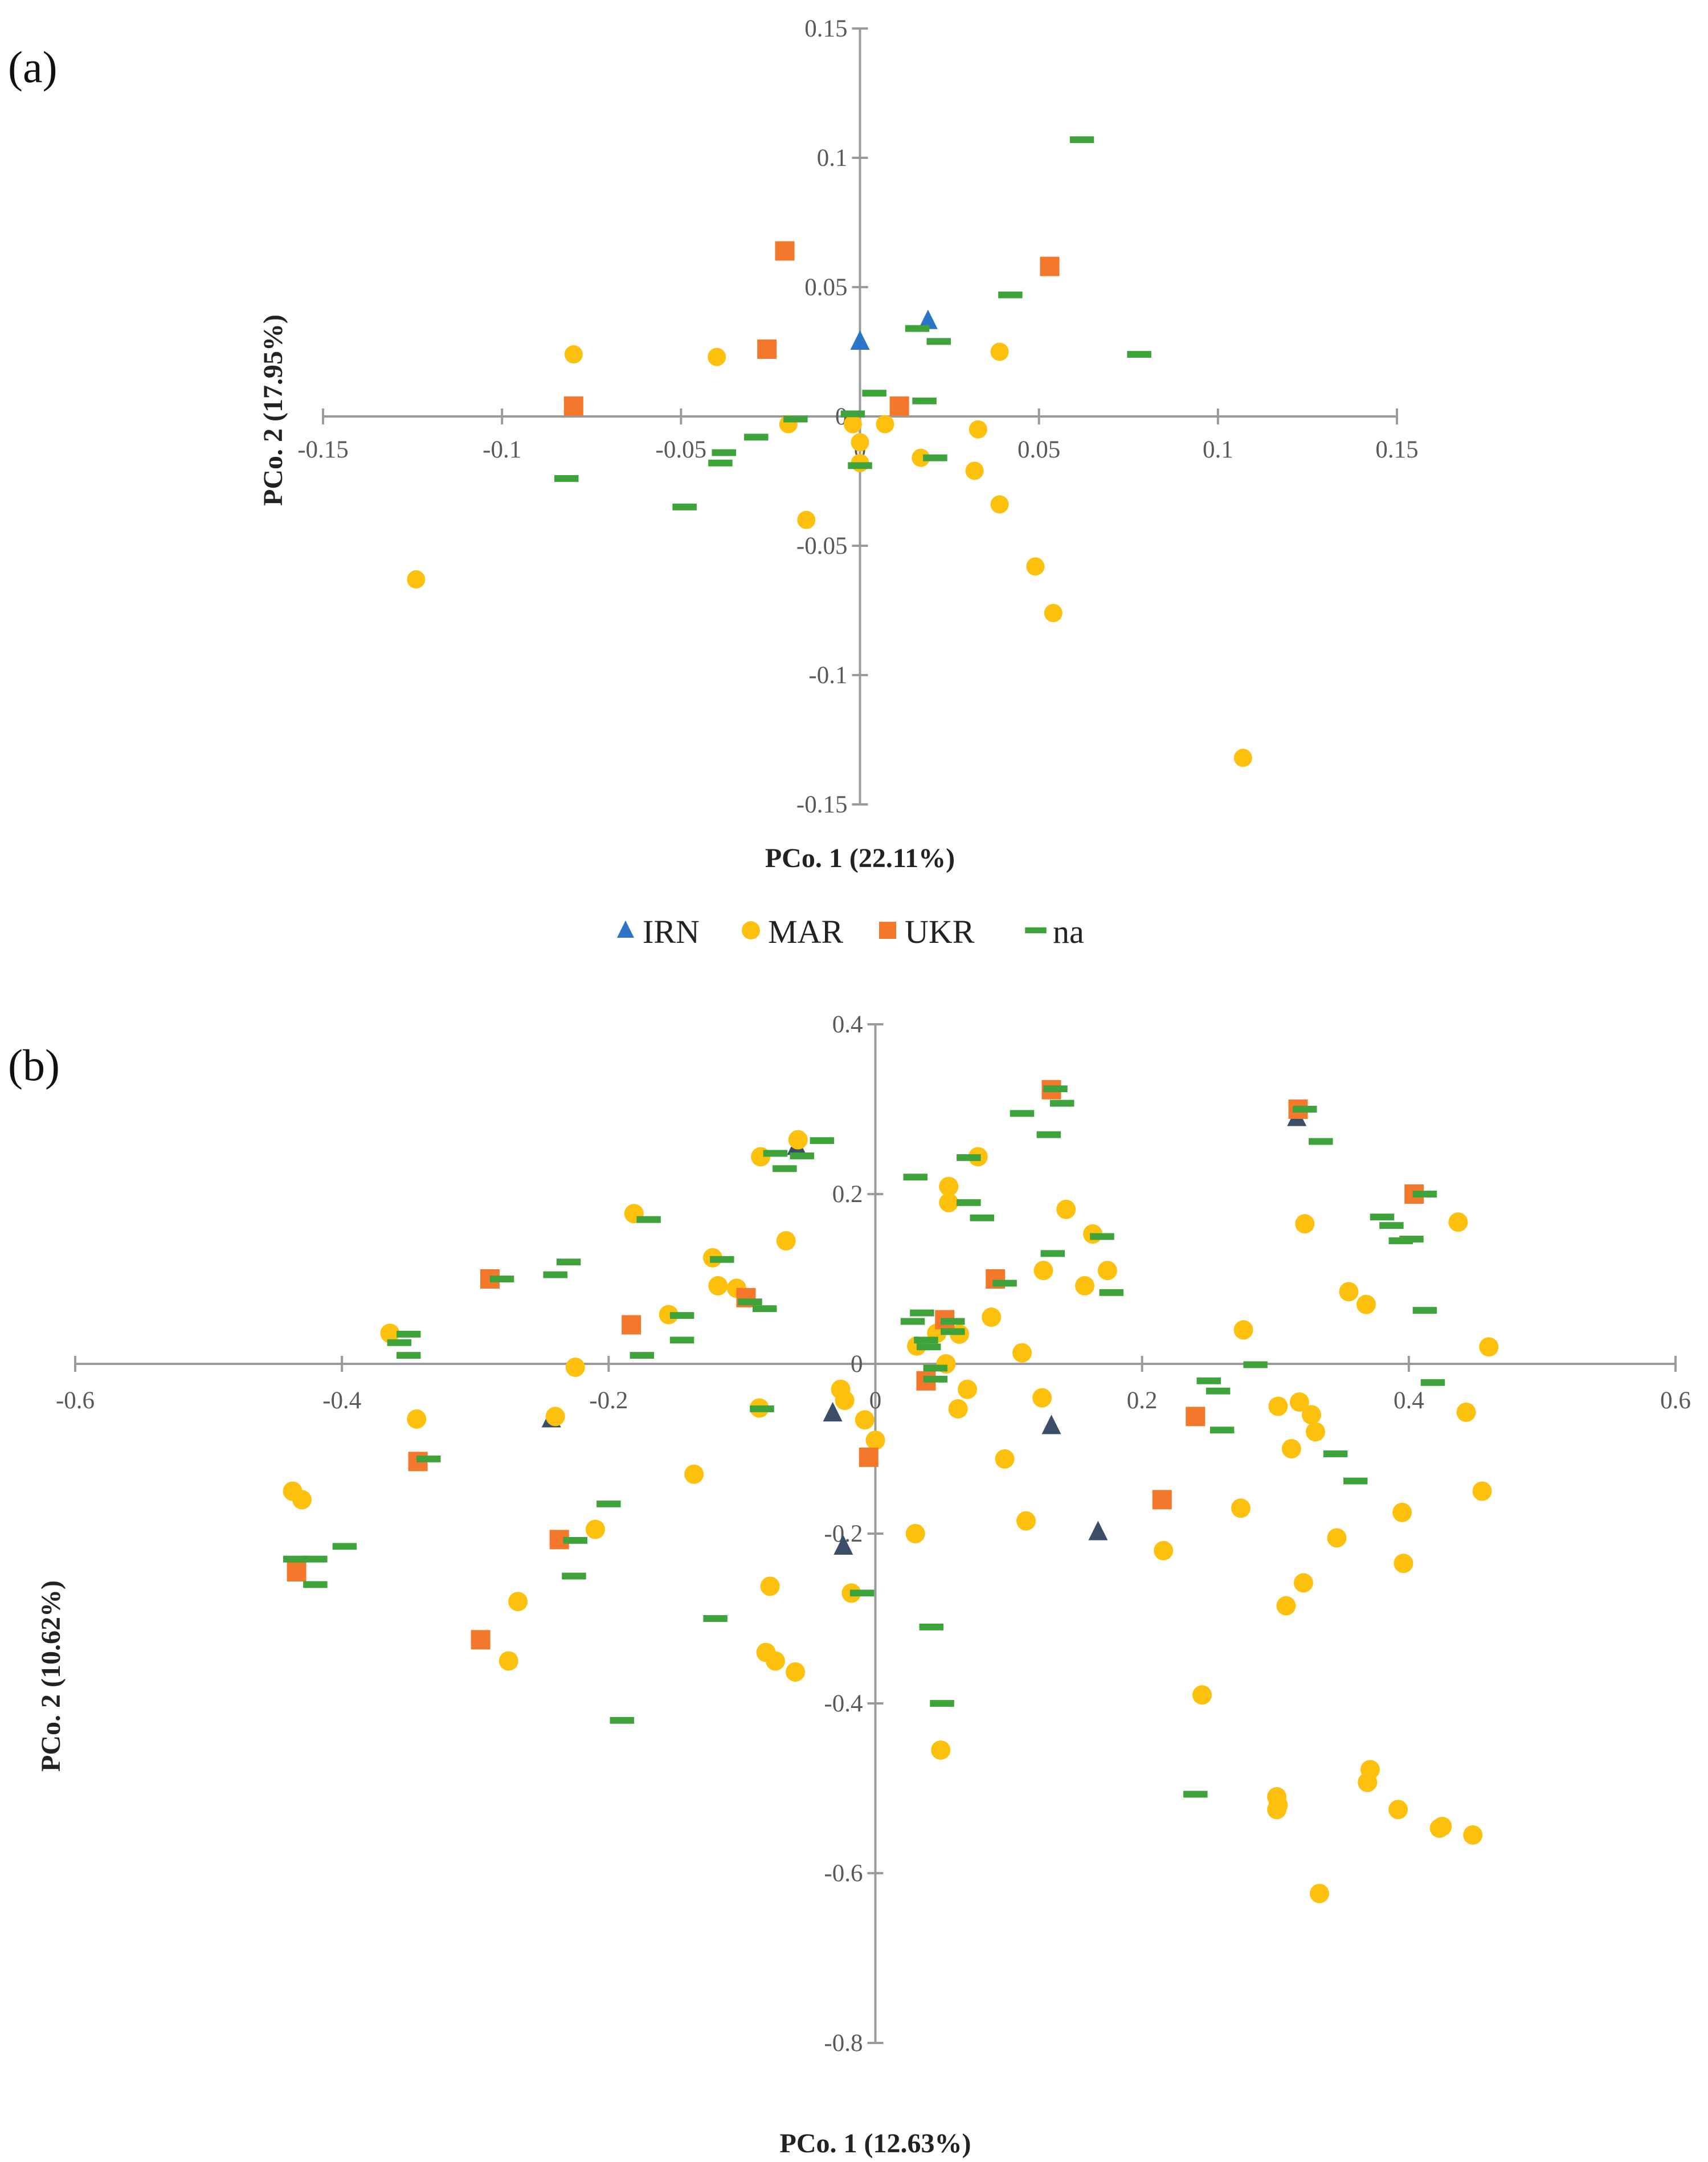 The image size is (1708, 2162). What do you see at coordinates (940, 931) in the screenshot?
I see `legend-label-ukr: UKR` at bounding box center [940, 931].